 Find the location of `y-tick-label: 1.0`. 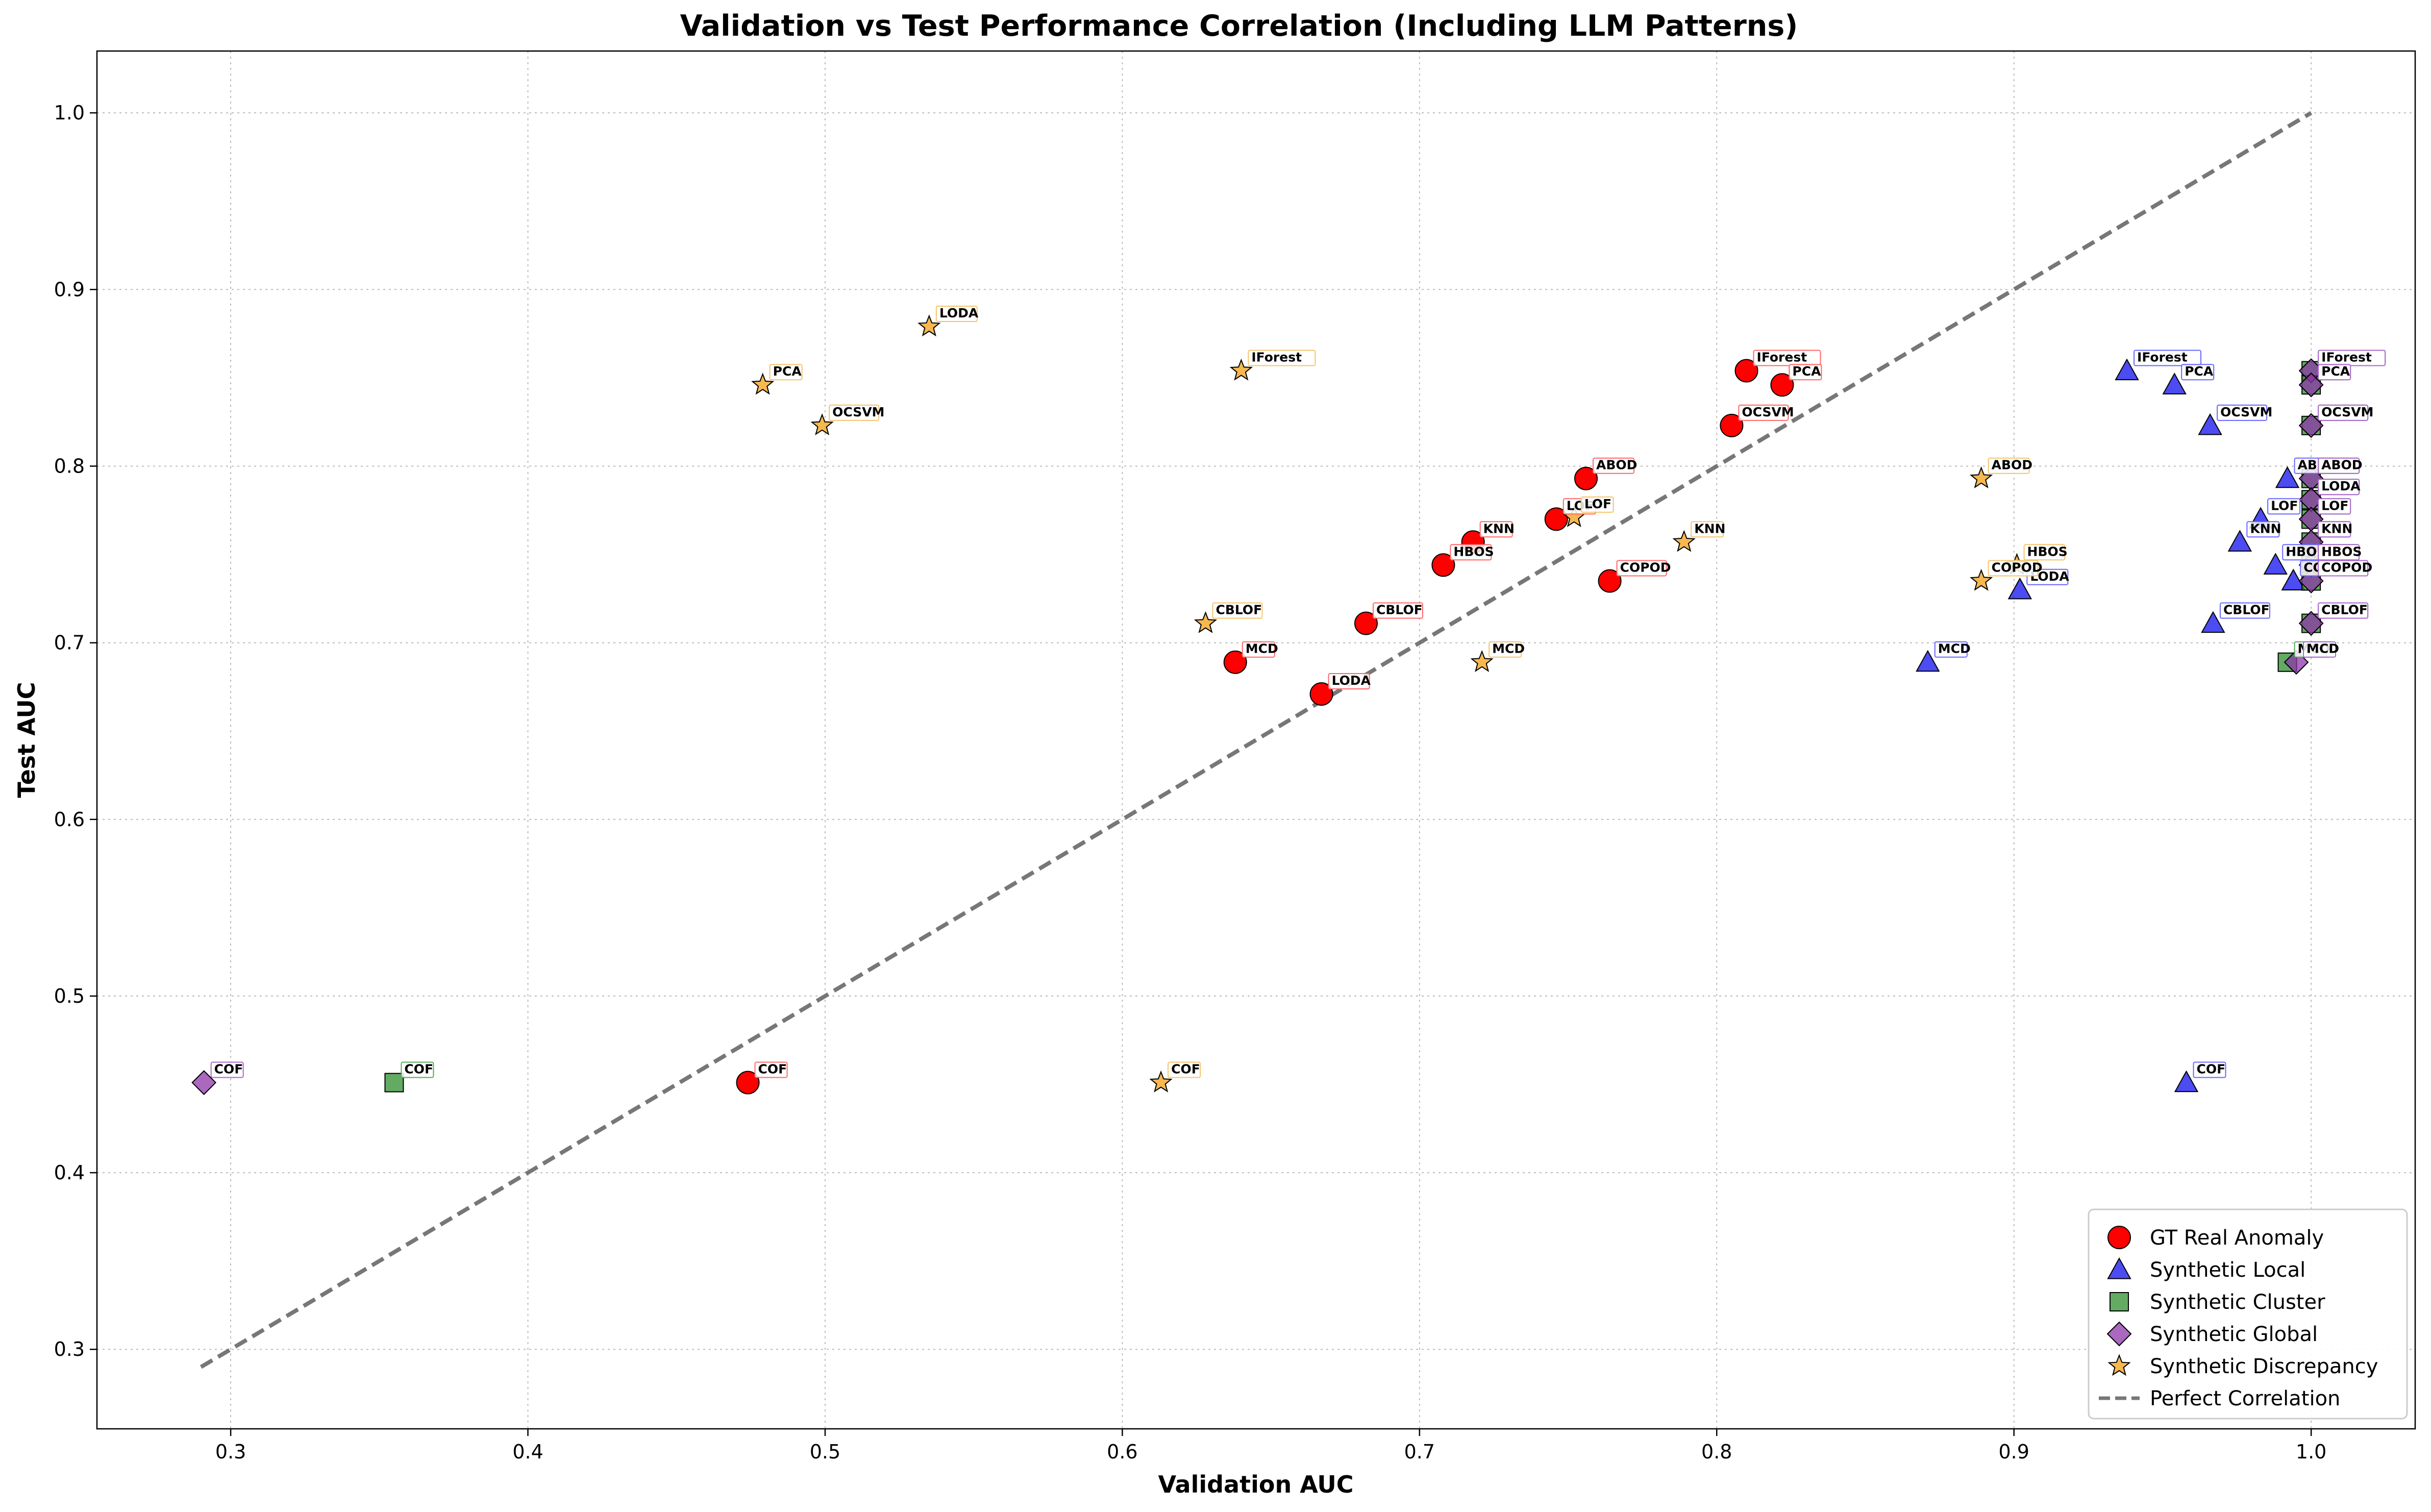

y-tick-label: 1.0 is located at coordinates (69, 113).